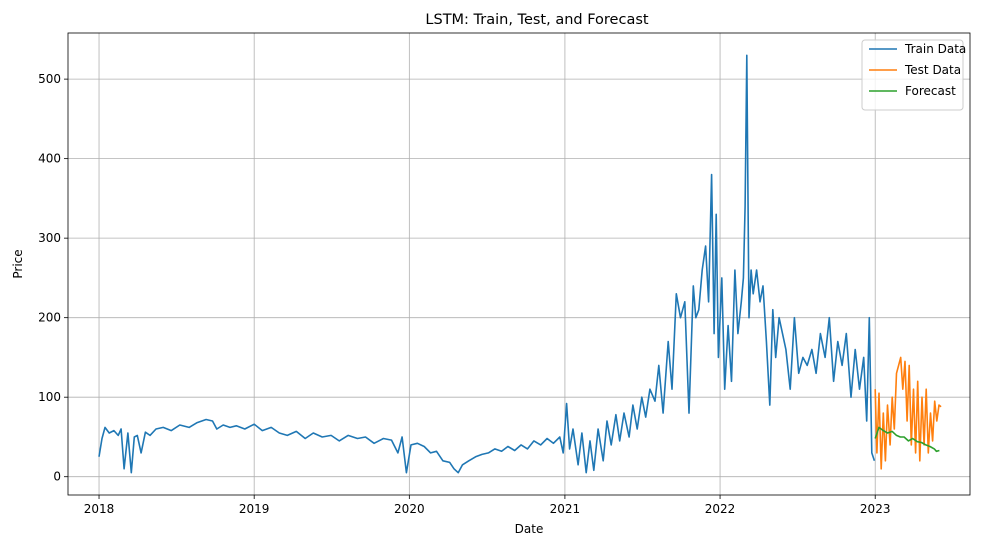  I want to click on chart-title: LSTM: Train, Test, and Forecast, so click(536, 20).